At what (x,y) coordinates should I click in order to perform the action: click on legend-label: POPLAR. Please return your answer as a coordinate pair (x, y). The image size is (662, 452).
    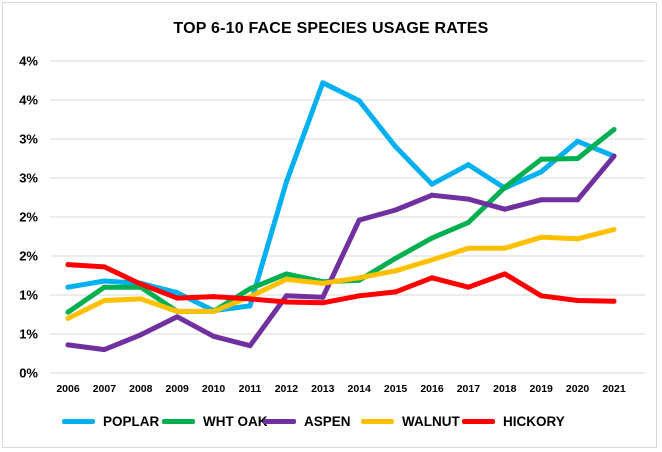
    Looking at the image, I should click on (131, 421).